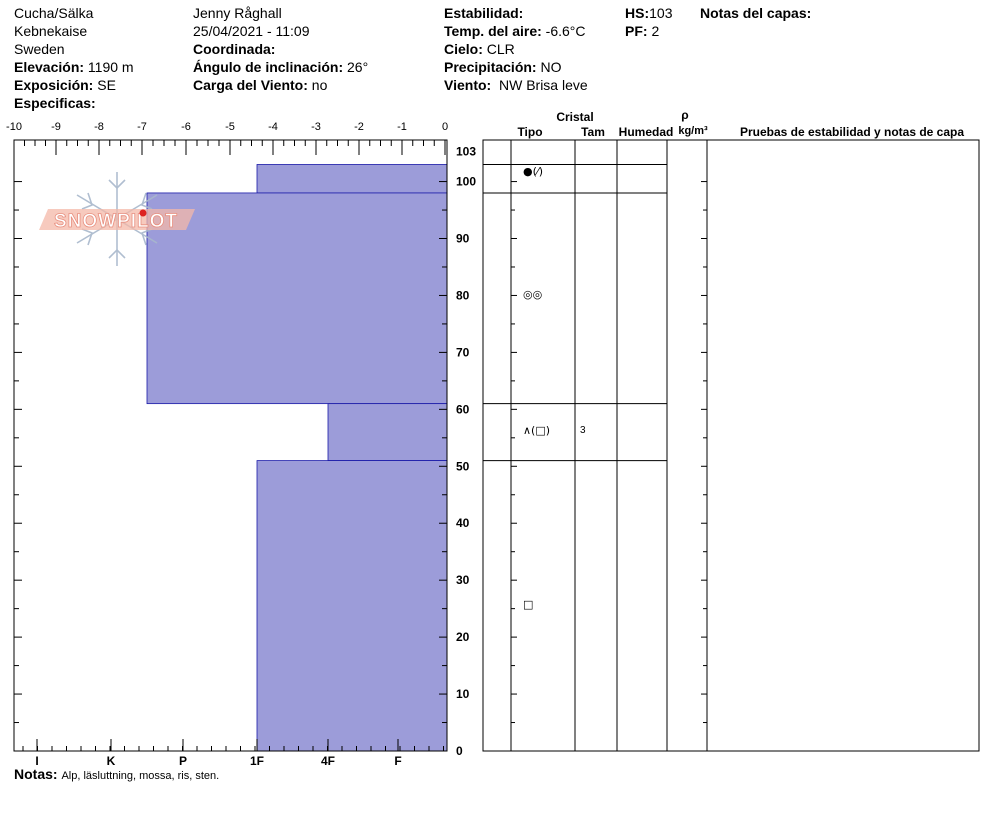 Image resolution: width=994 pixels, height=840 pixels. Describe the element at coordinates (111, 761) in the screenshot. I see `hardness-label: K` at that location.